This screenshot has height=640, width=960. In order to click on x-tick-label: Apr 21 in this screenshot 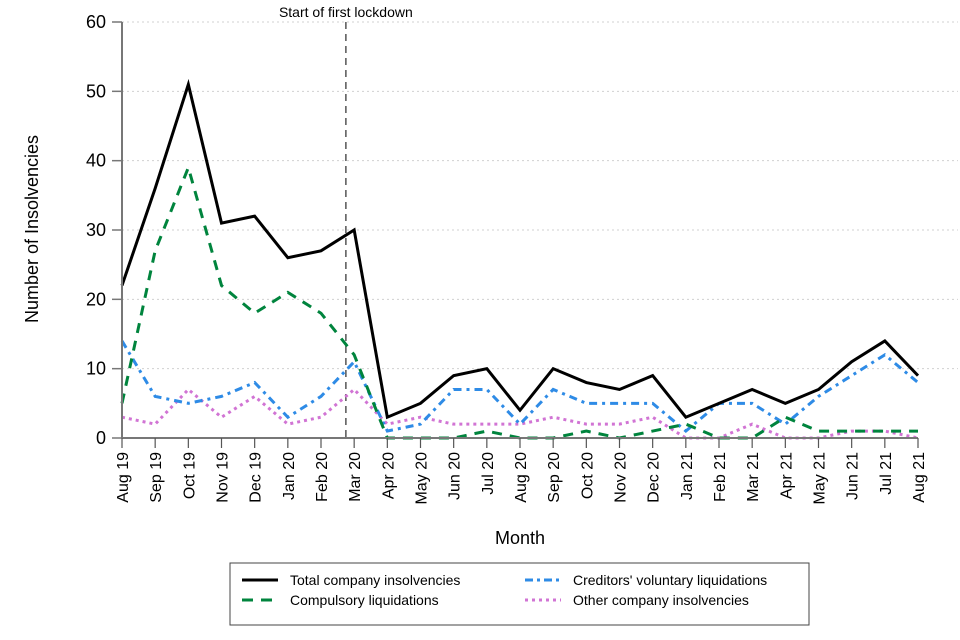, I will do `click(786, 475)`.